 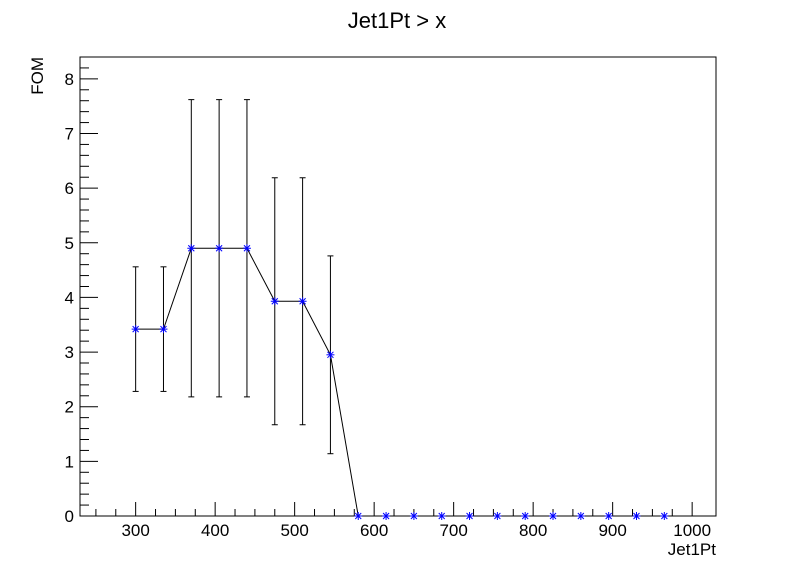 What do you see at coordinates (453, 530) in the screenshot?
I see `x-tick-label: 700` at bounding box center [453, 530].